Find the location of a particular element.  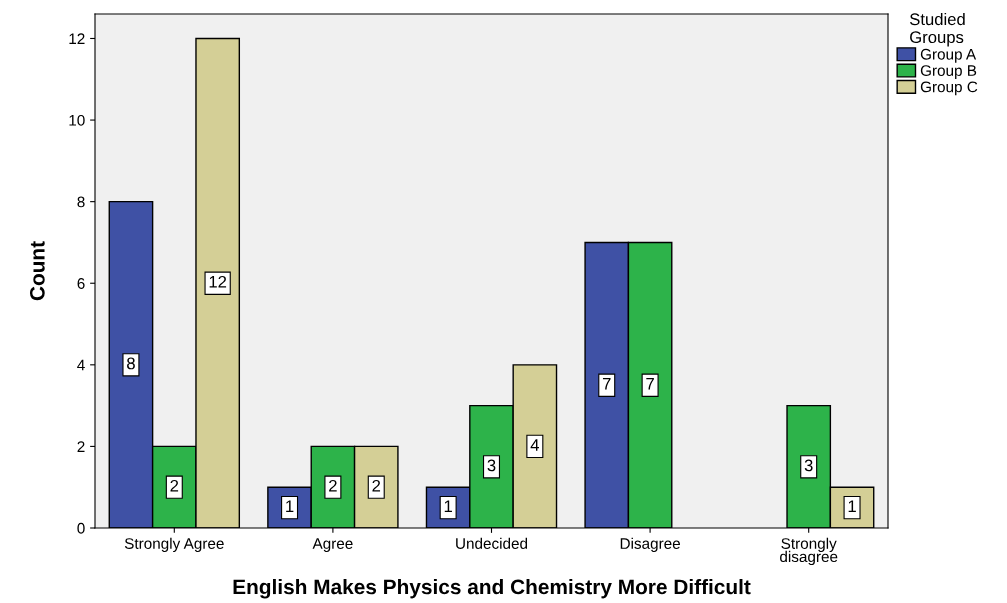

x-tick-label: Agree is located at coordinates (332, 545).